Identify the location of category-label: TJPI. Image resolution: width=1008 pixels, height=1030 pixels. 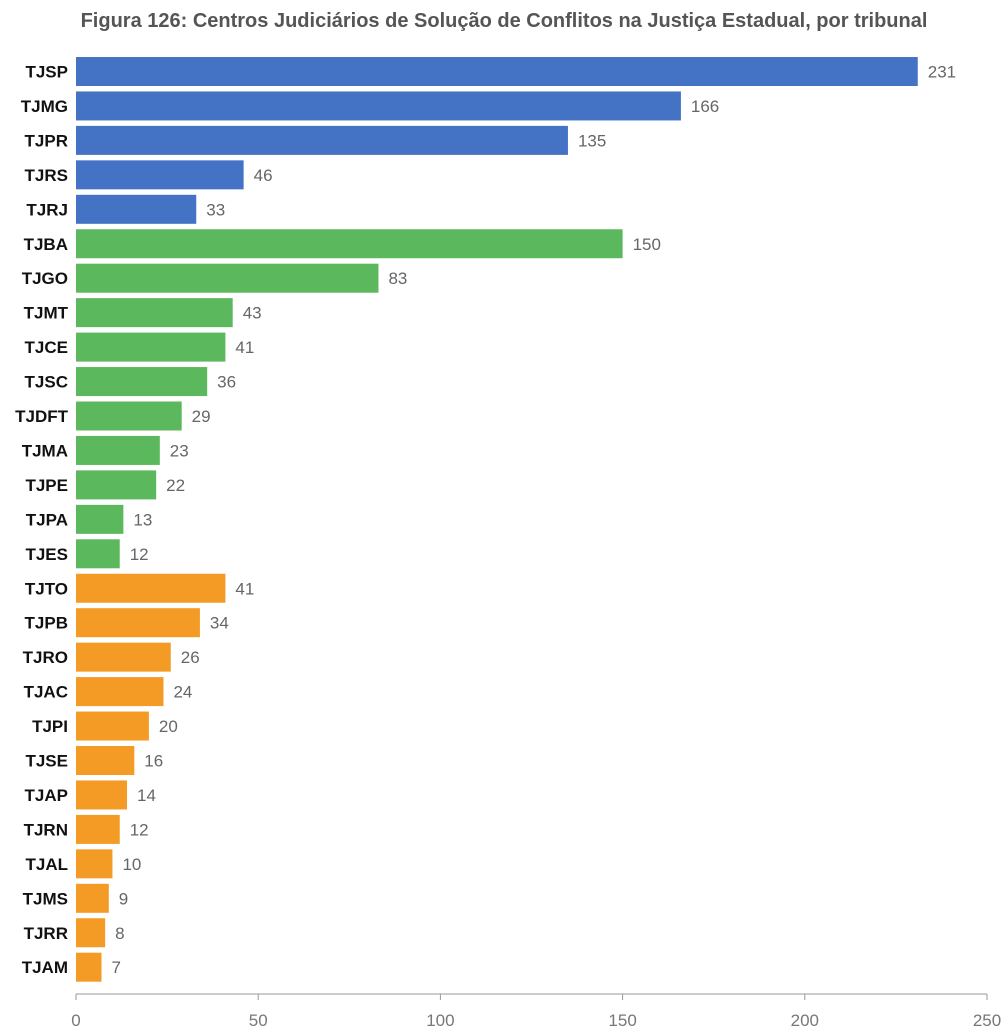
(50, 726).